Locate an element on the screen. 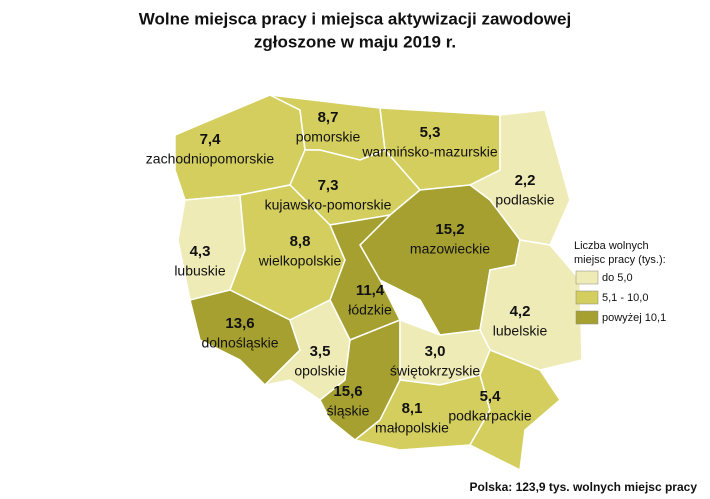  region-name: małopolskie is located at coordinates (412, 428).